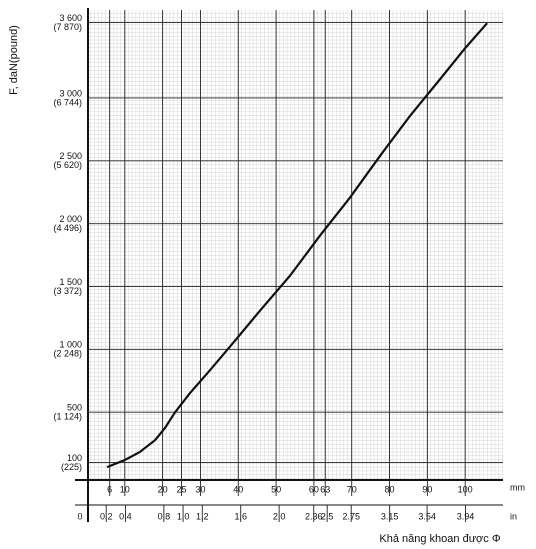  I want to click on x2-tick-label: 1.6, so click(240, 516).